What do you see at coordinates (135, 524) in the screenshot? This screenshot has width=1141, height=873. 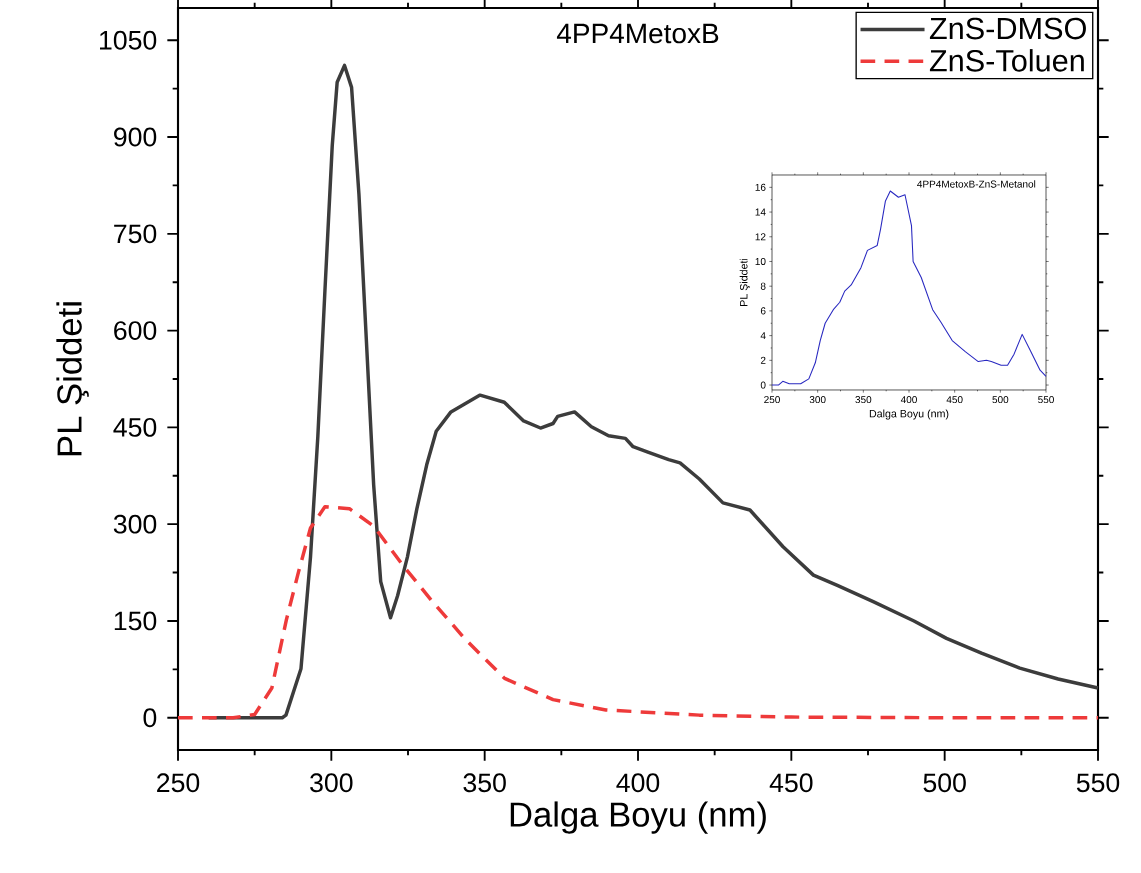 I see `y-tick-label: 300` at bounding box center [135, 524].